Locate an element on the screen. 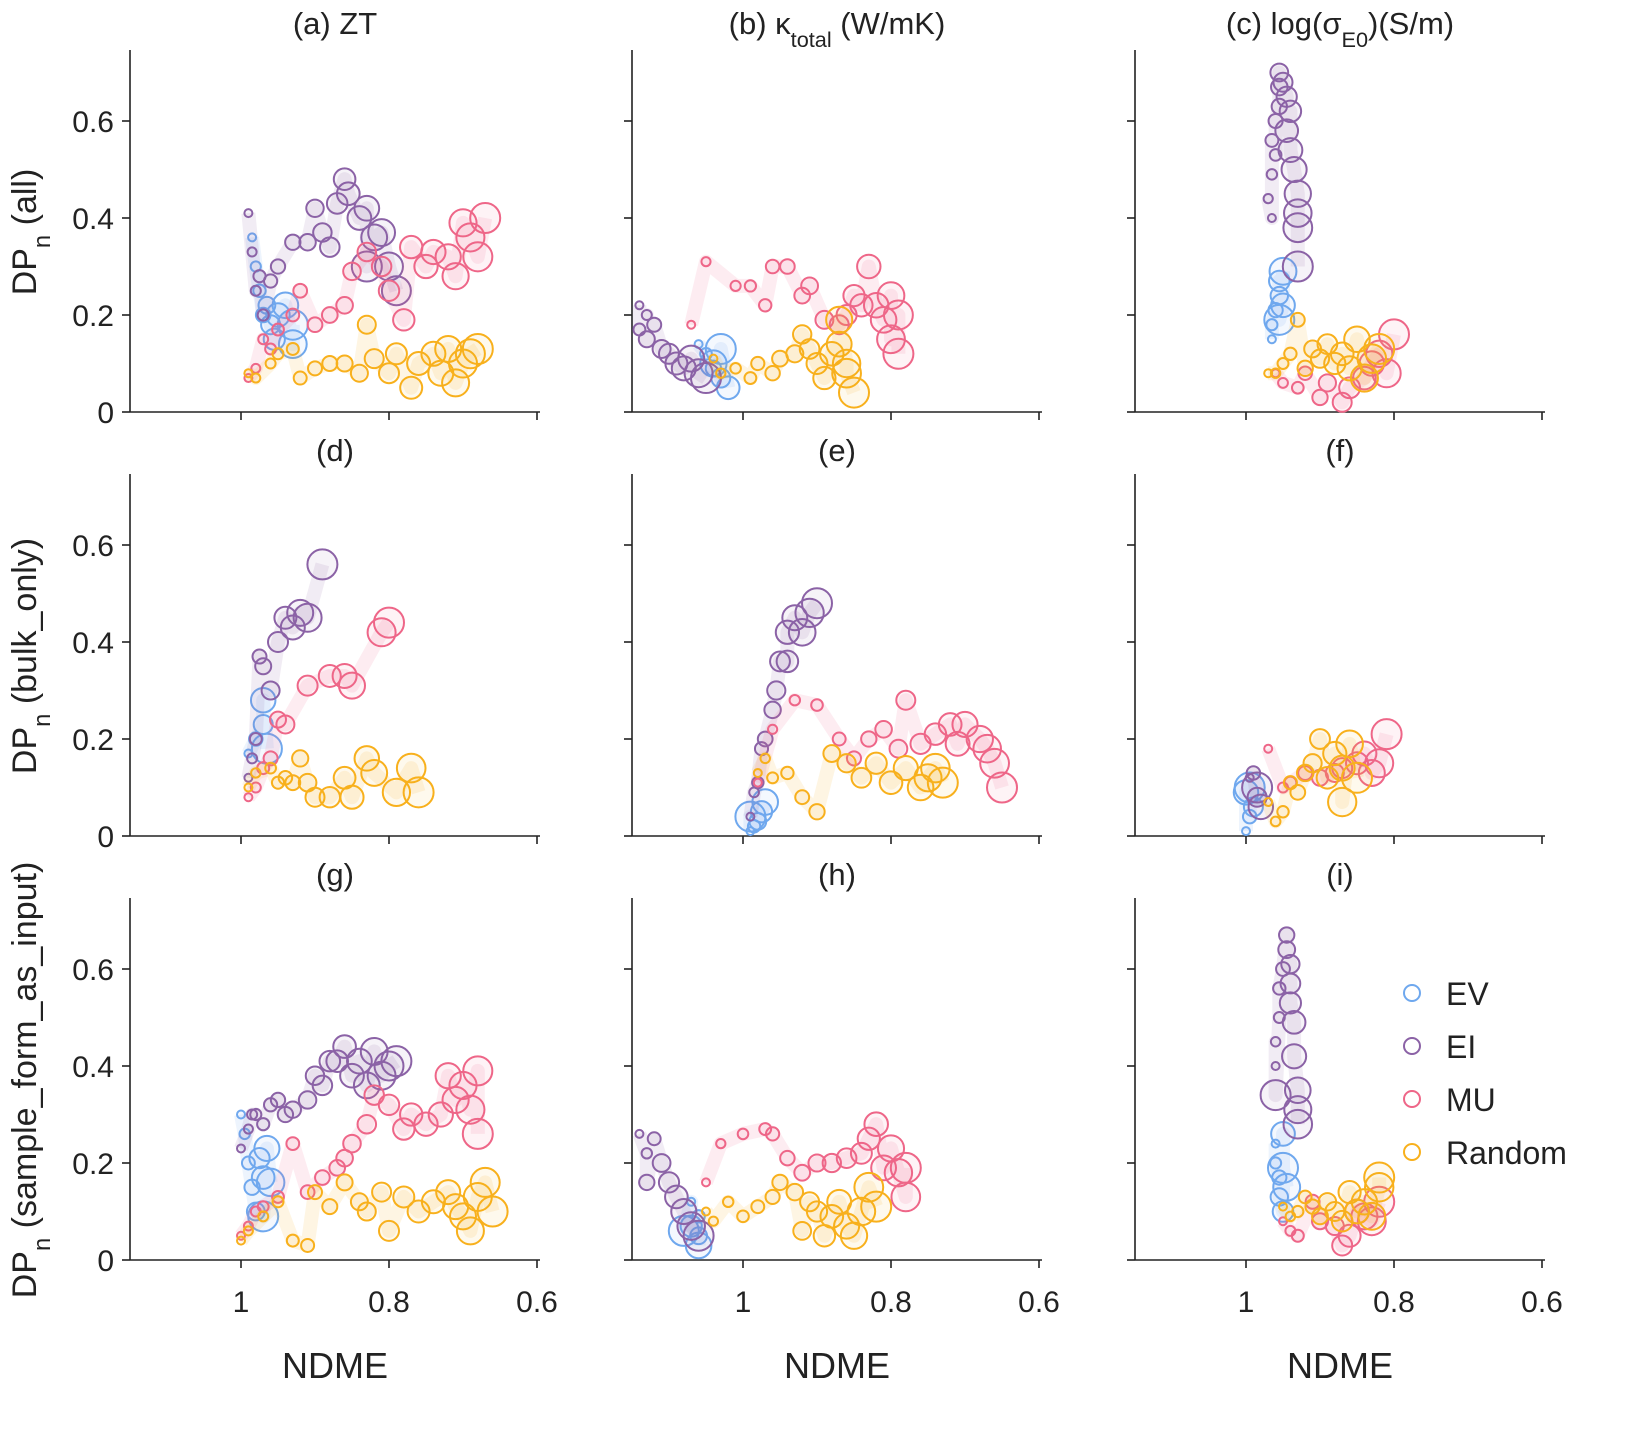 The image size is (1633, 1438). x-tick-label: 0.6 is located at coordinates (1039, 1302).